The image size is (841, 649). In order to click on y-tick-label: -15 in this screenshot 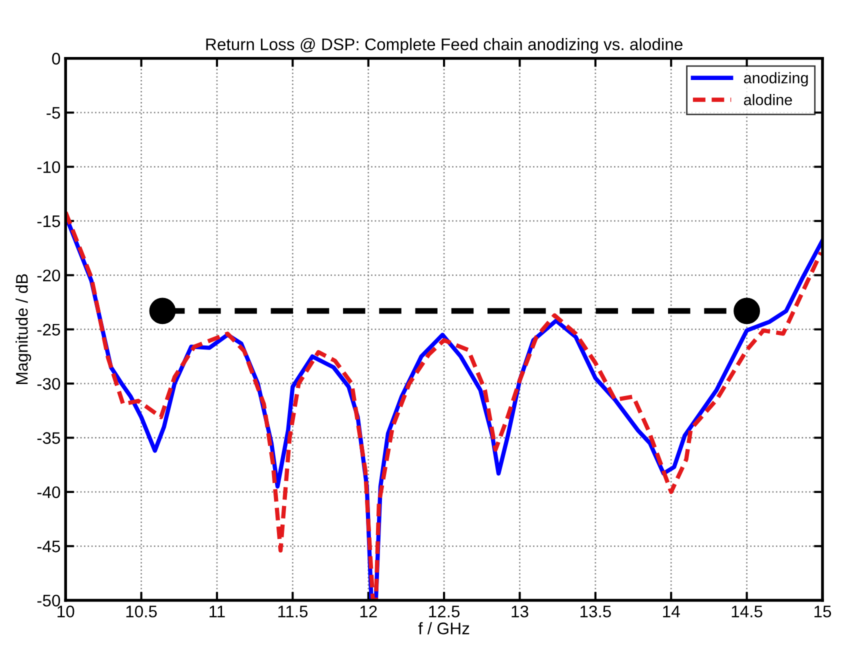, I will do `click(48, 222)`.